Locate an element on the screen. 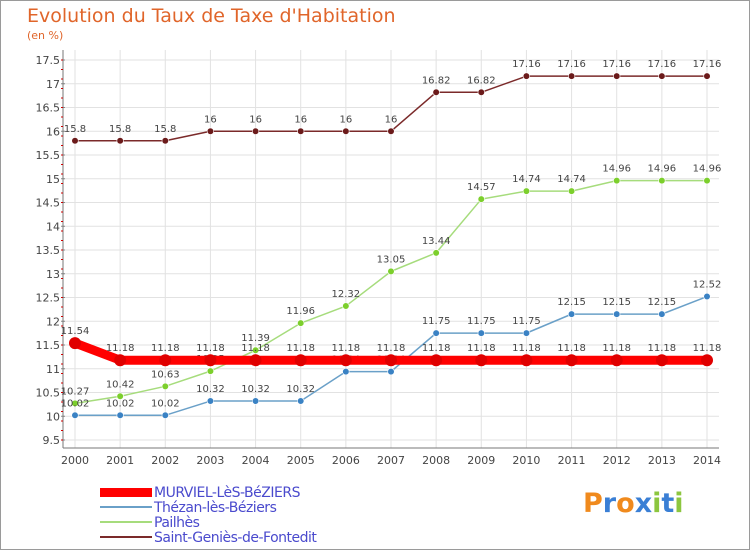  data-label: 10.63 is located at coordinates (165, 374).